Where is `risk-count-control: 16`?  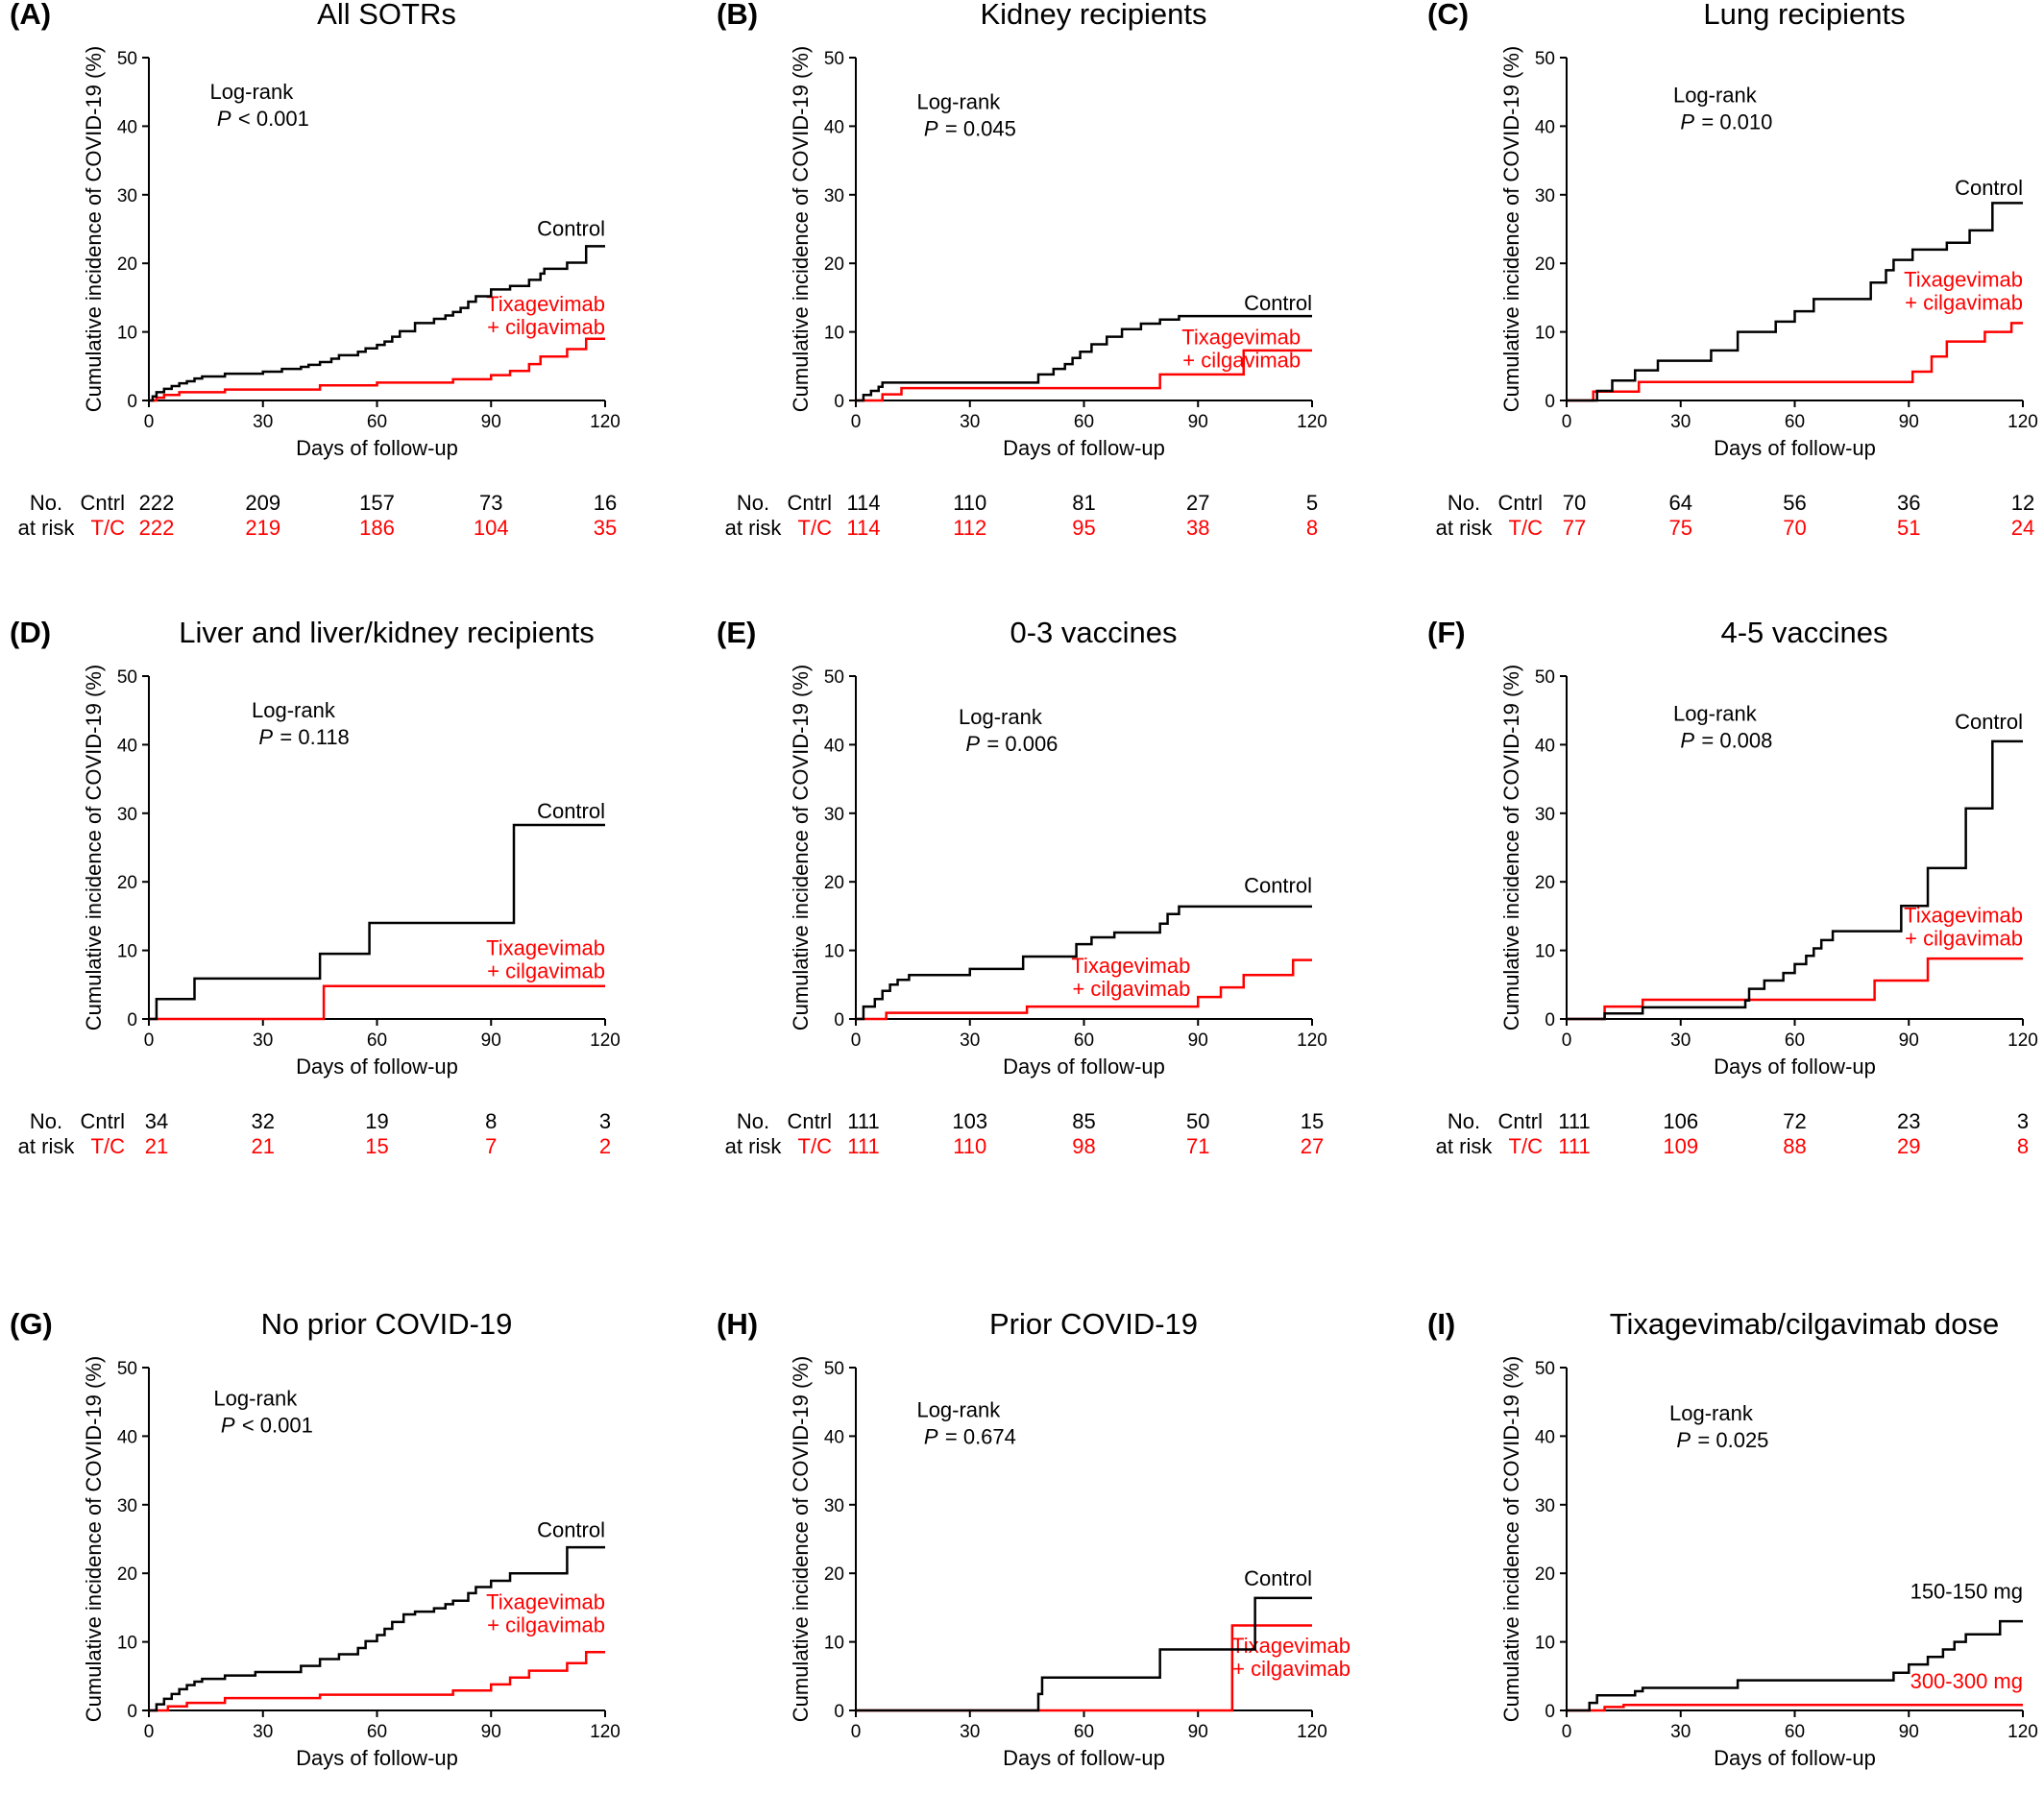 risk-count-control: 16 is located at coordinates (605, 503).